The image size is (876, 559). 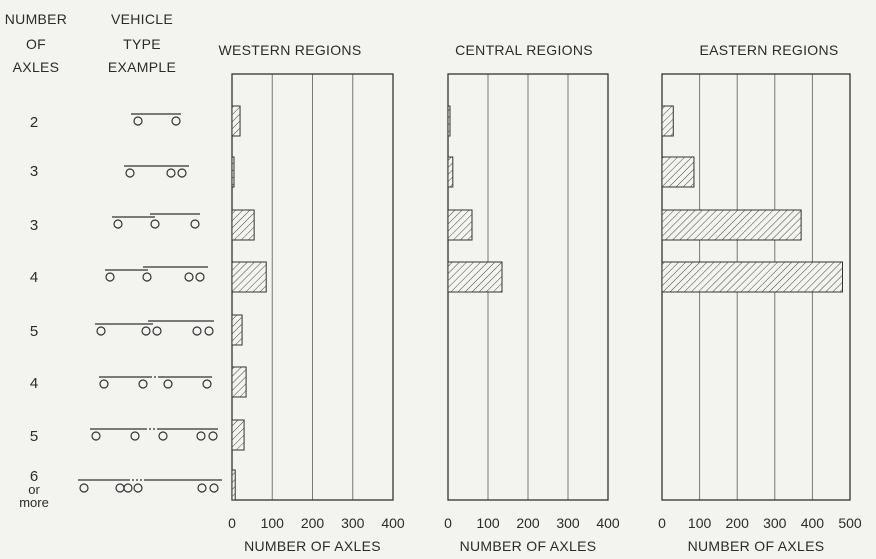 I want to click on truck-2-axle-icon, so click(x=156, y=119).